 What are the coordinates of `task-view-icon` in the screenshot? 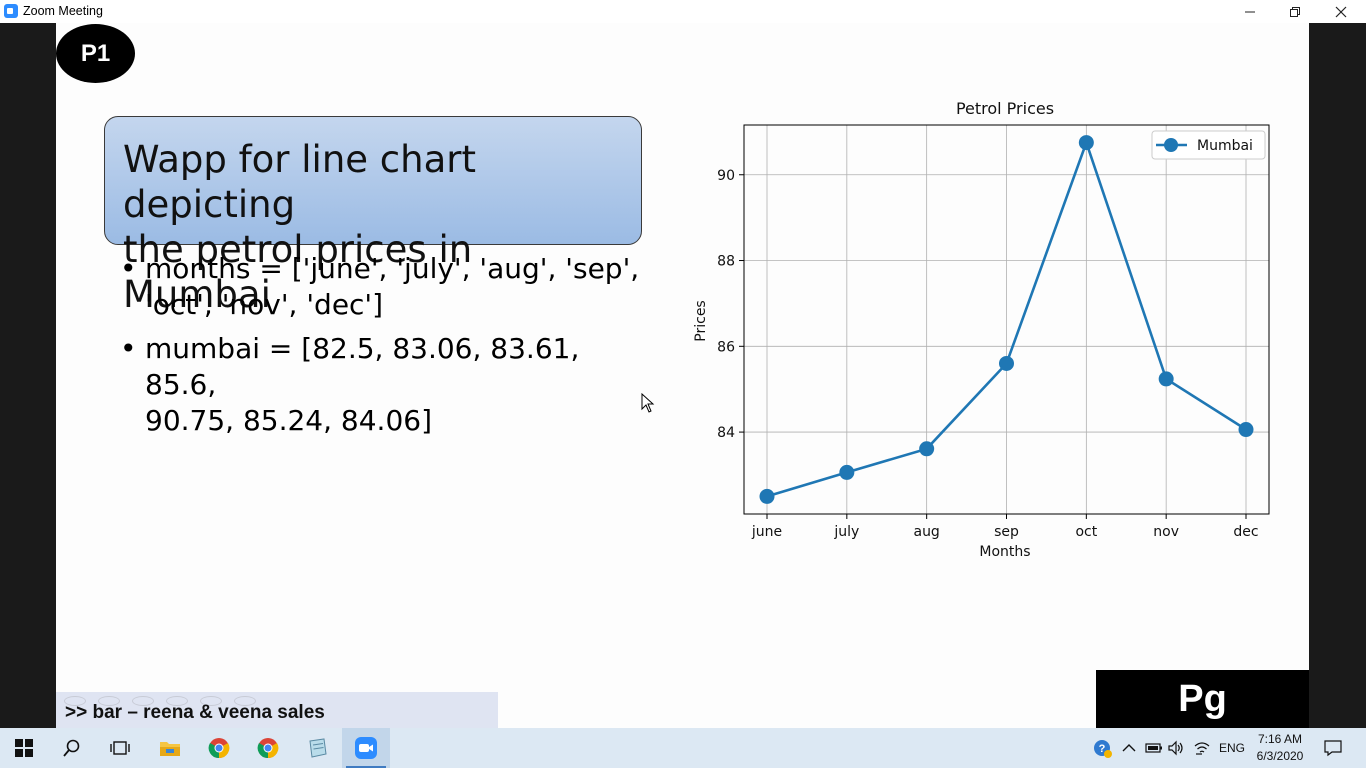 It's located at (120, 748).